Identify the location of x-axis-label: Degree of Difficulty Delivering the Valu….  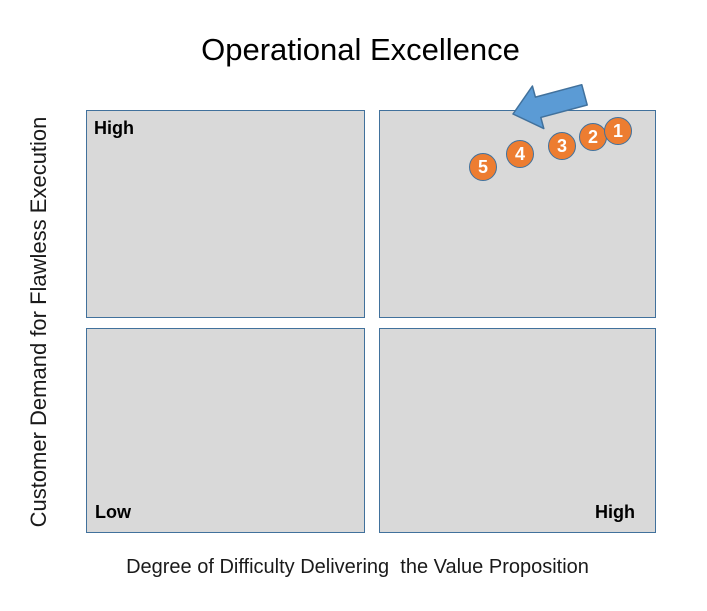
(357, 567).